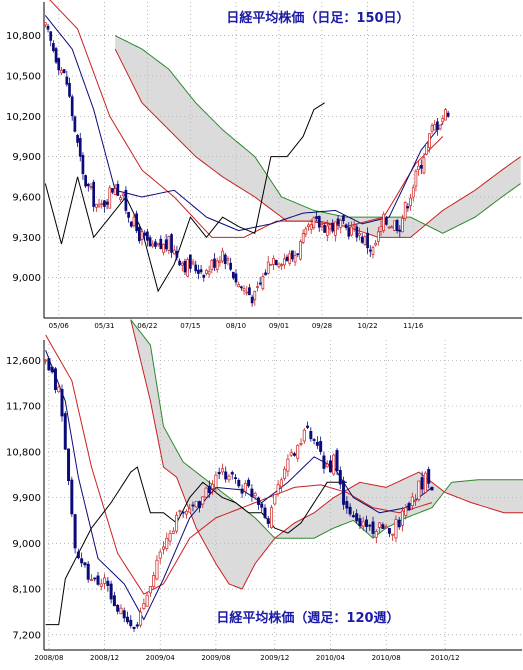  I want to click on weekly-x-tick-label: 2009/12, so click(274, 658).